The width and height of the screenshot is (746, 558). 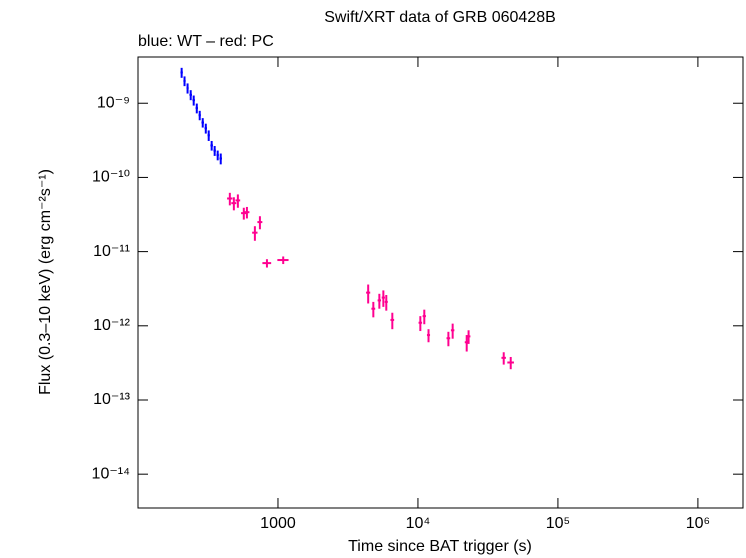 What do you see at coordinates (112, 399) in the screenshot?
I see `y-tick-label: 10⁻¹³` at bounding box center [112, 399].